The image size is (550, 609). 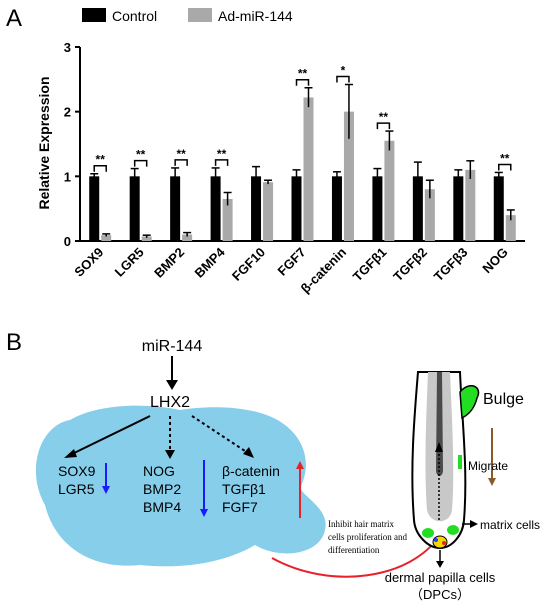 I want to click on matrix-cells-label: matrix cells, so click(x=510, y=525).